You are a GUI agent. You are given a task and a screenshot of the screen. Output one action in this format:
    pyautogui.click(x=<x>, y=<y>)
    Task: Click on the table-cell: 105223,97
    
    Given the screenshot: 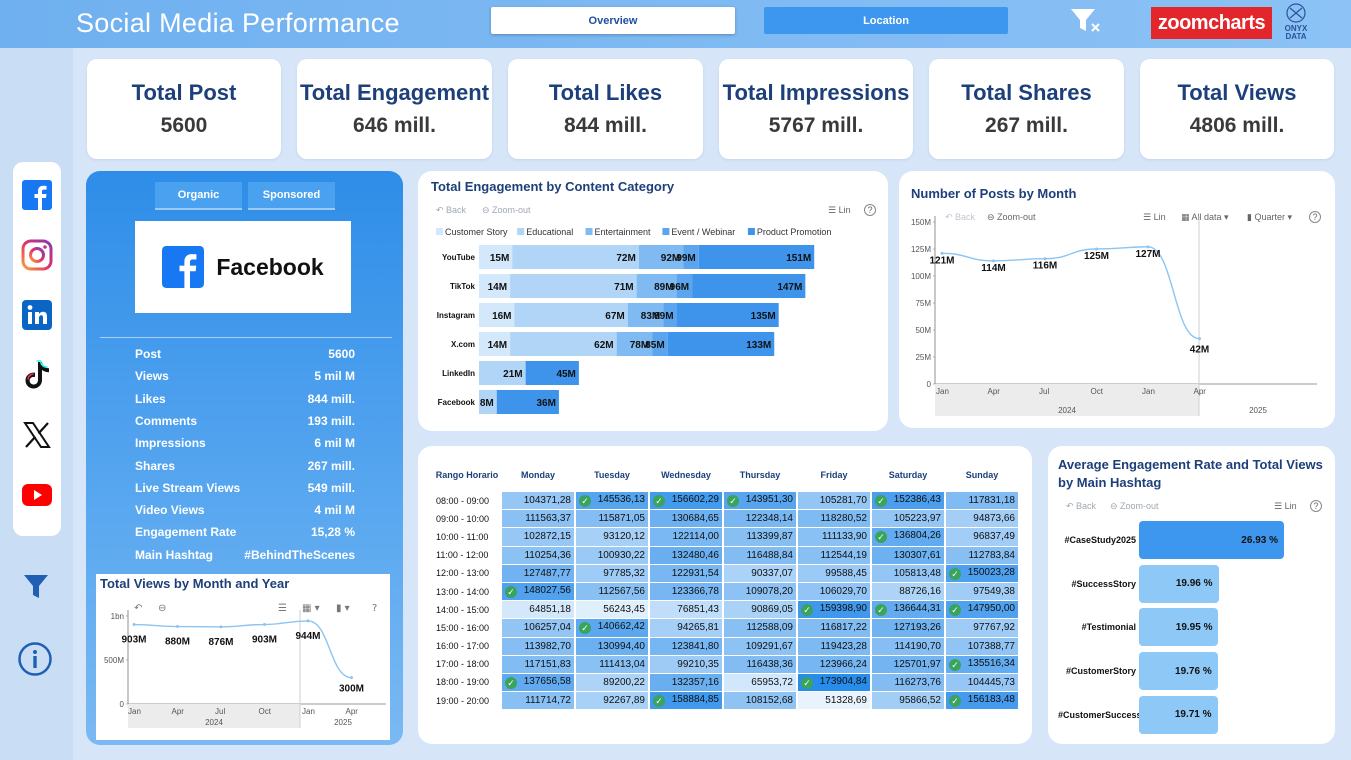 What is the action you would take?
    pyautogui.click(x=908, y=519)
    